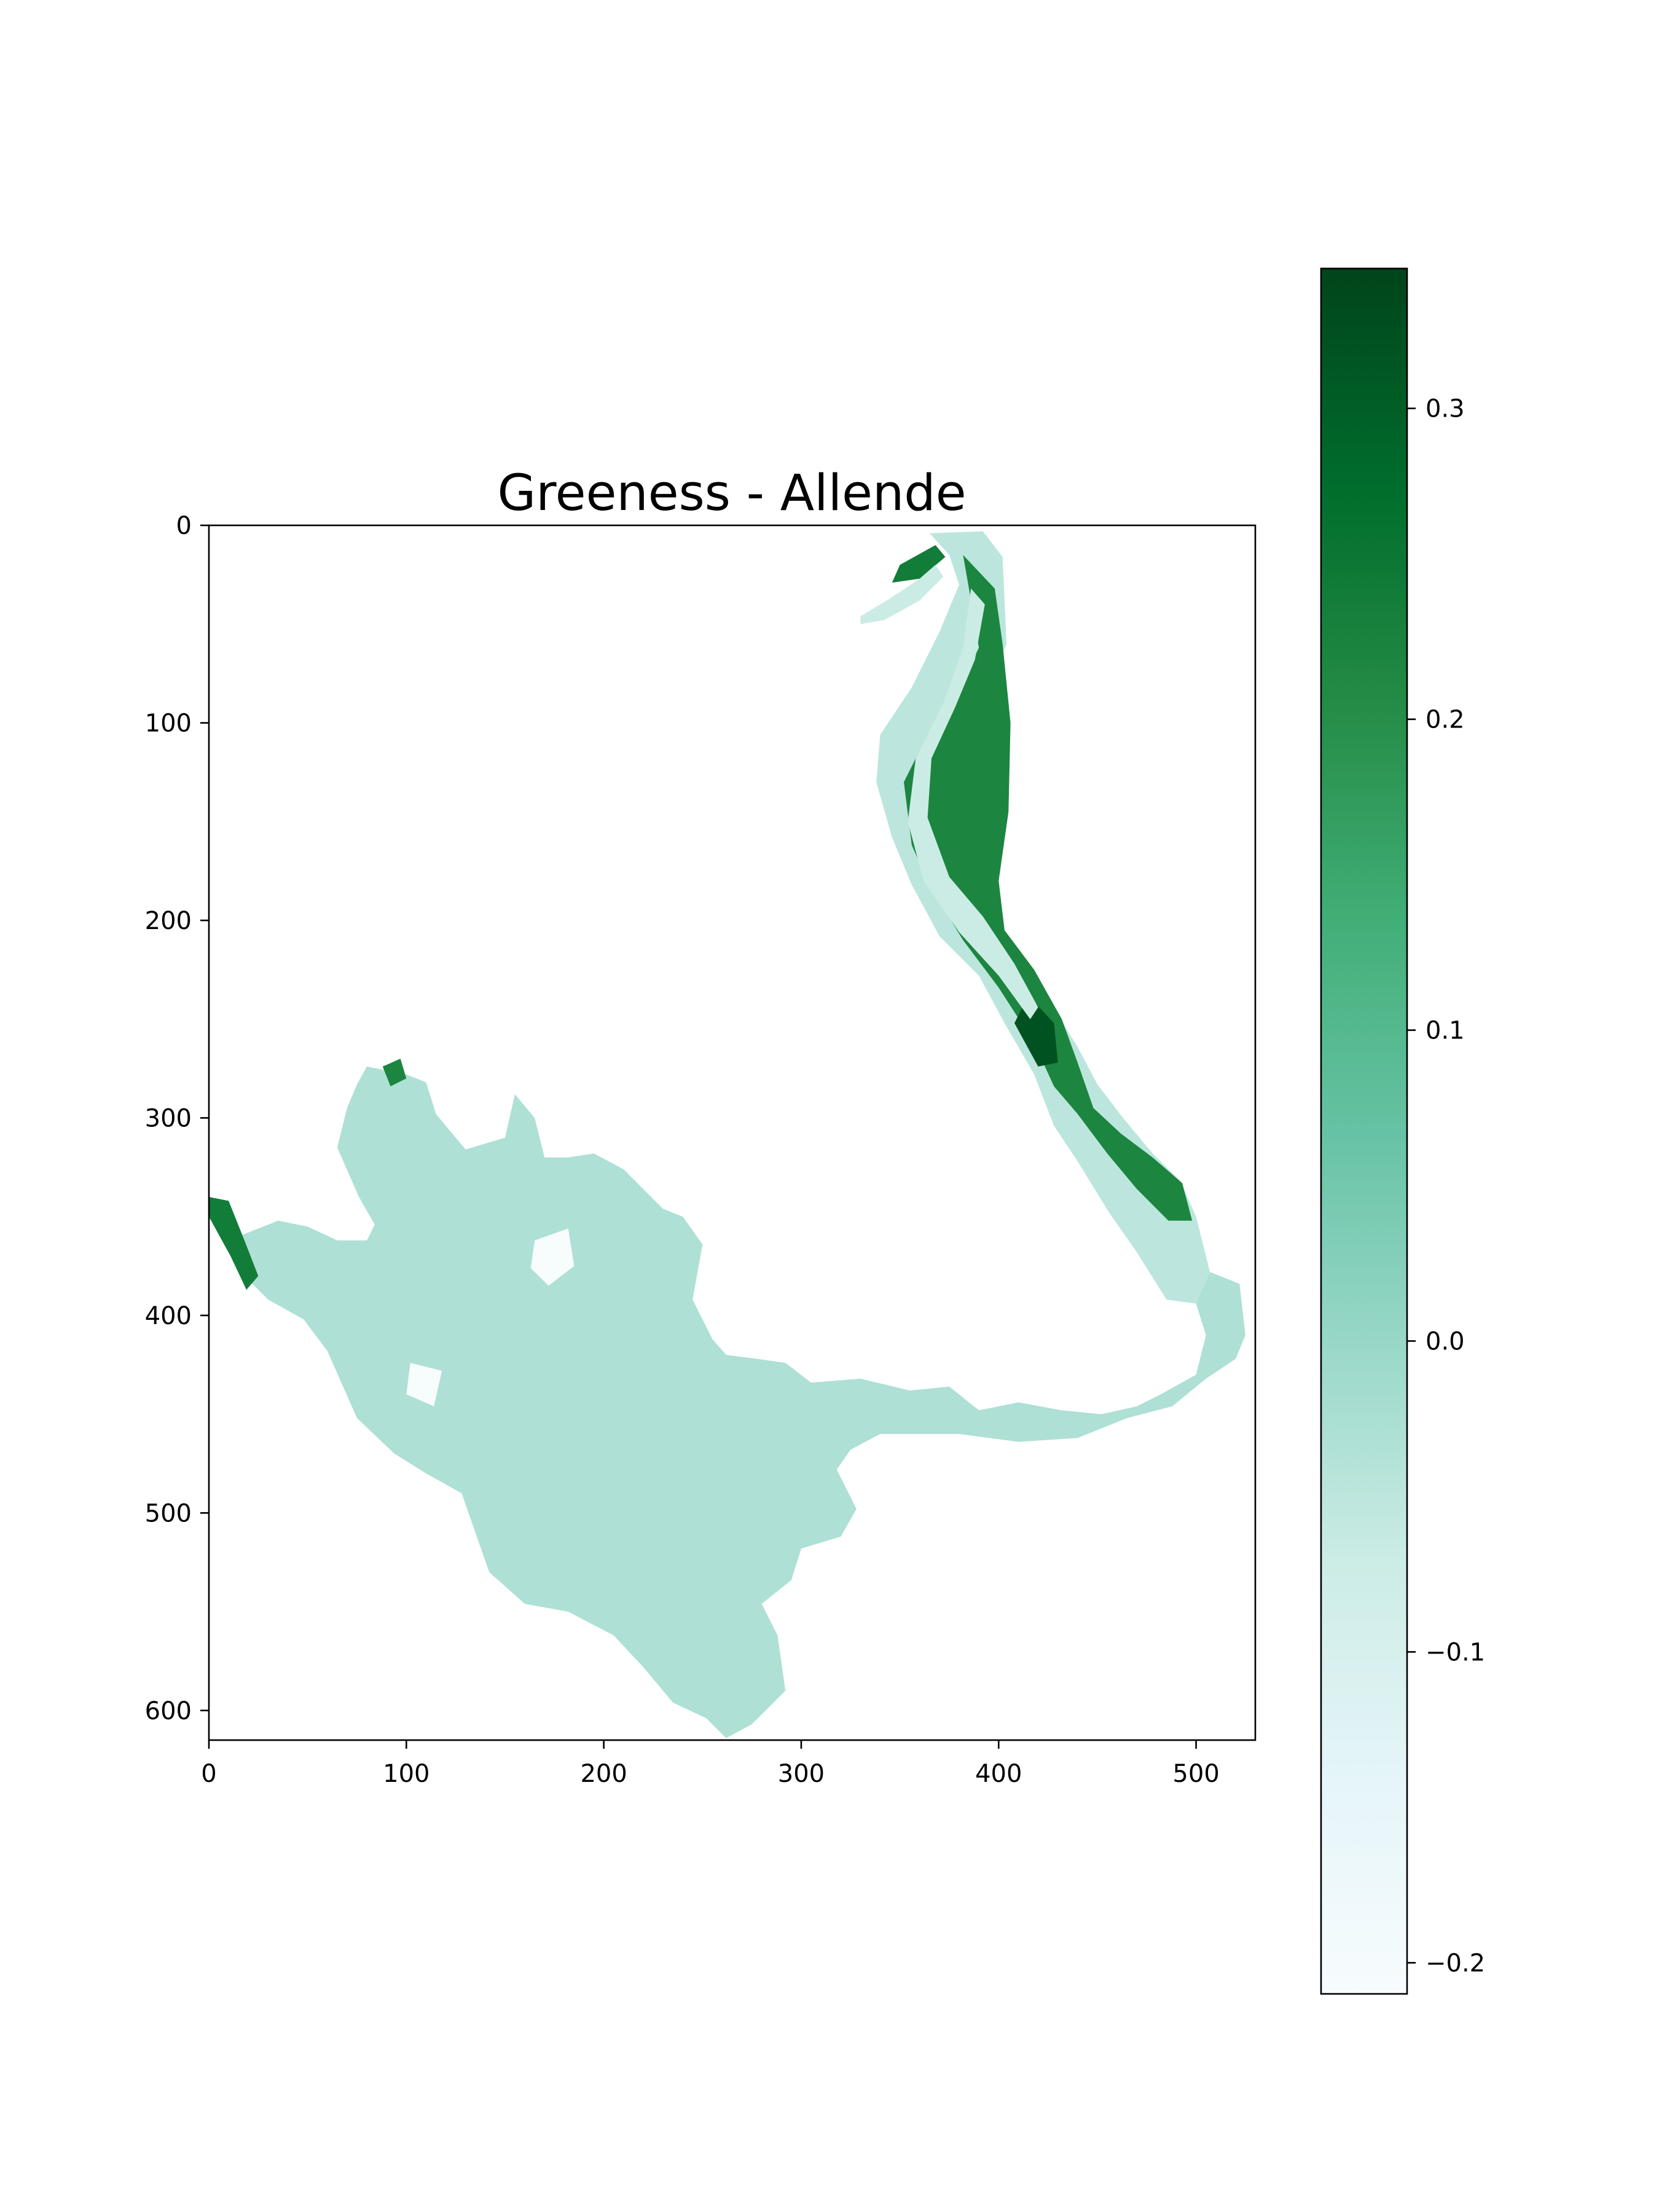 This screenshot has height=2212, width=1659. Describe the element at coordinates (603, 1774) in the screenshot. I see `x-tick-label: 200` at that location.